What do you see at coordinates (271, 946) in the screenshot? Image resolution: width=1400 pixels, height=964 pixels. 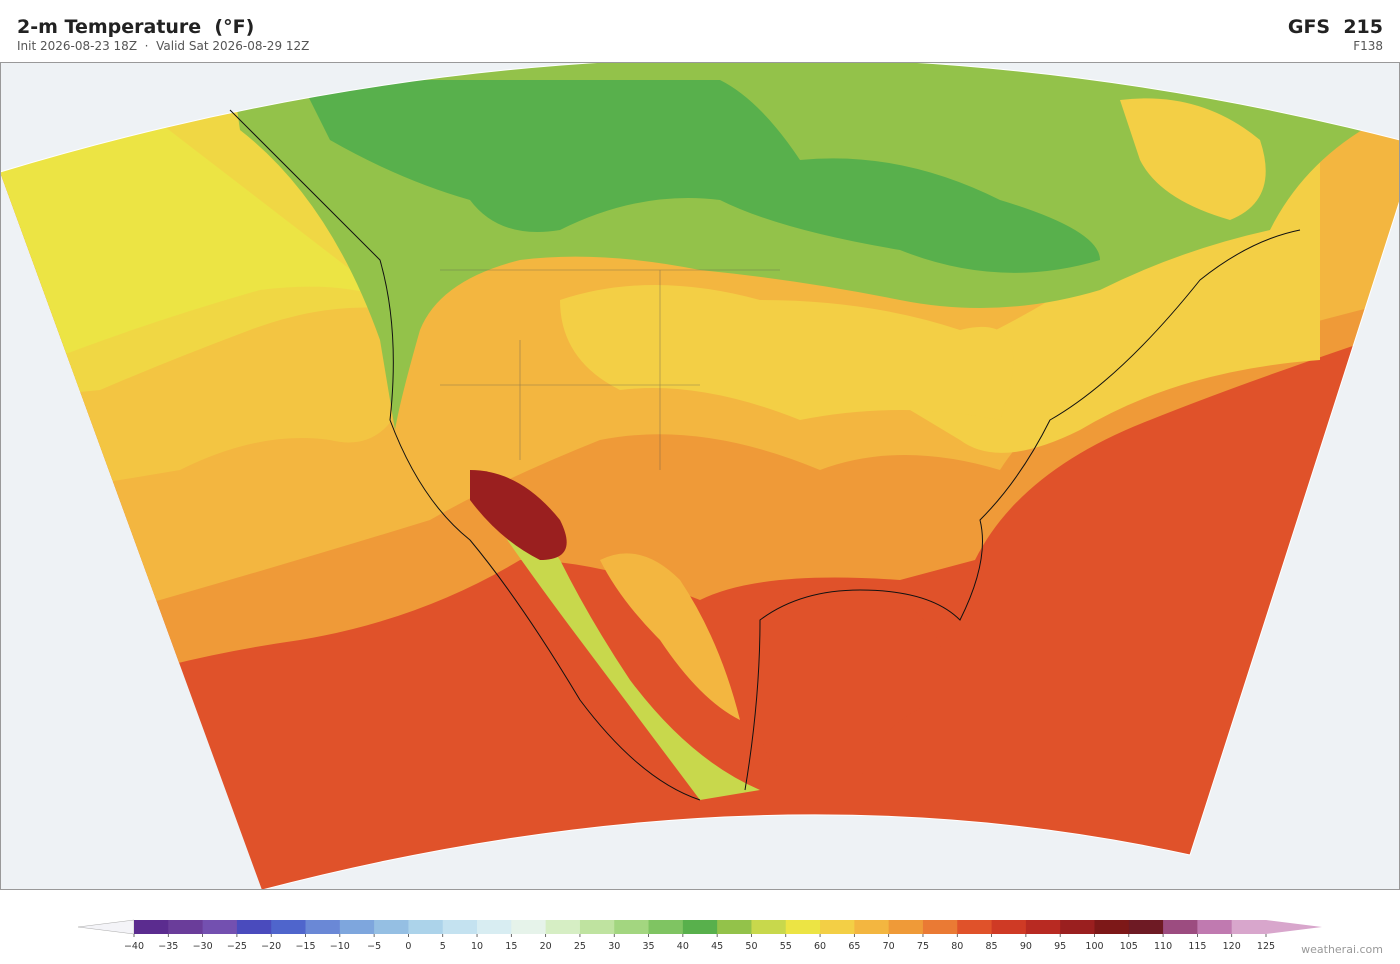 I see `colorbar-tick-label: −20` at bounding box center [271, 946].